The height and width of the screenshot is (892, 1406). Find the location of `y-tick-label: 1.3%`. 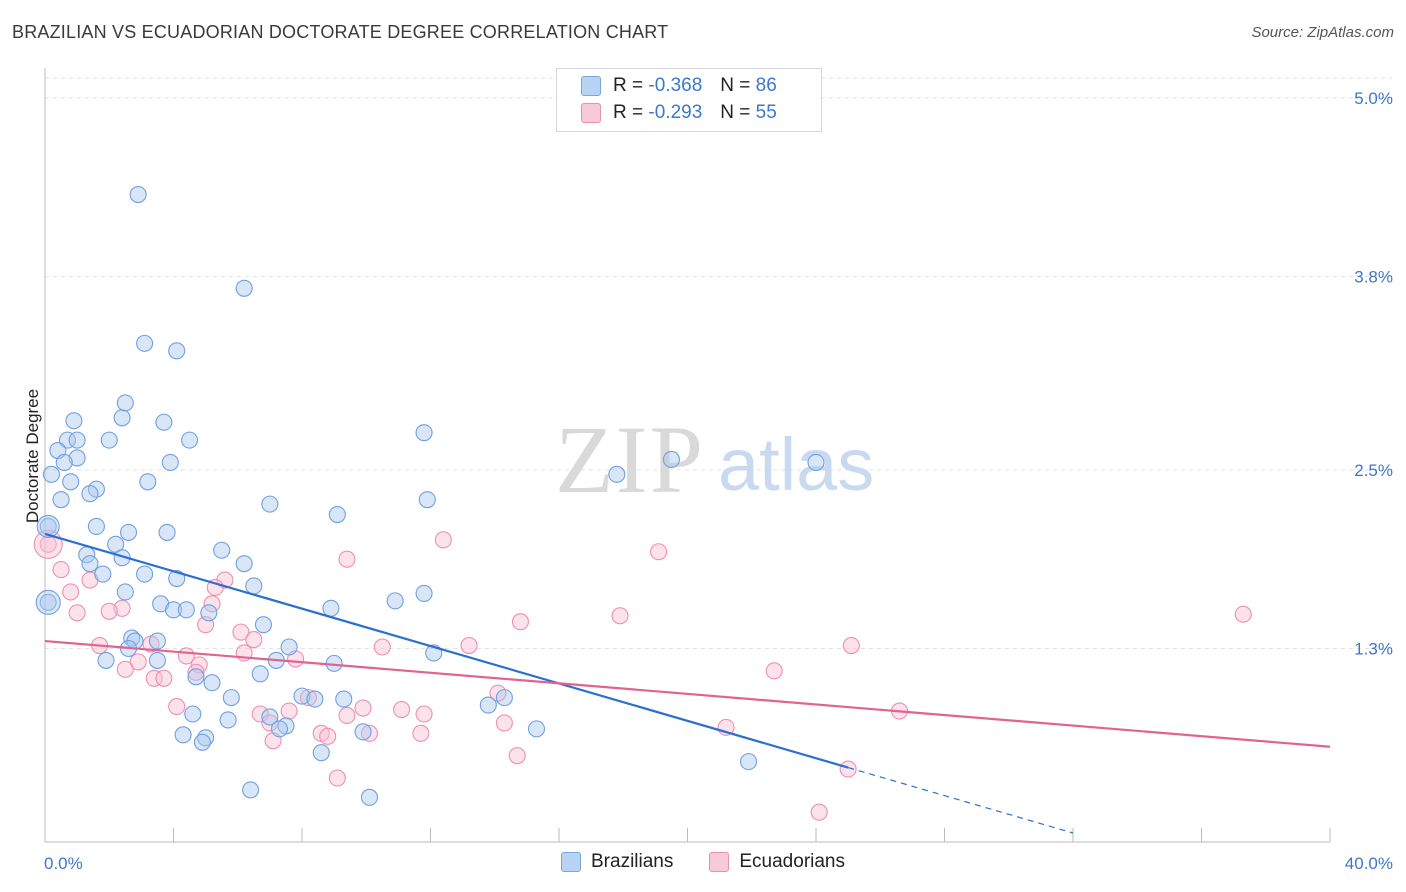

y-tick-label: 1.3% is located at coordinates (1373, 649).